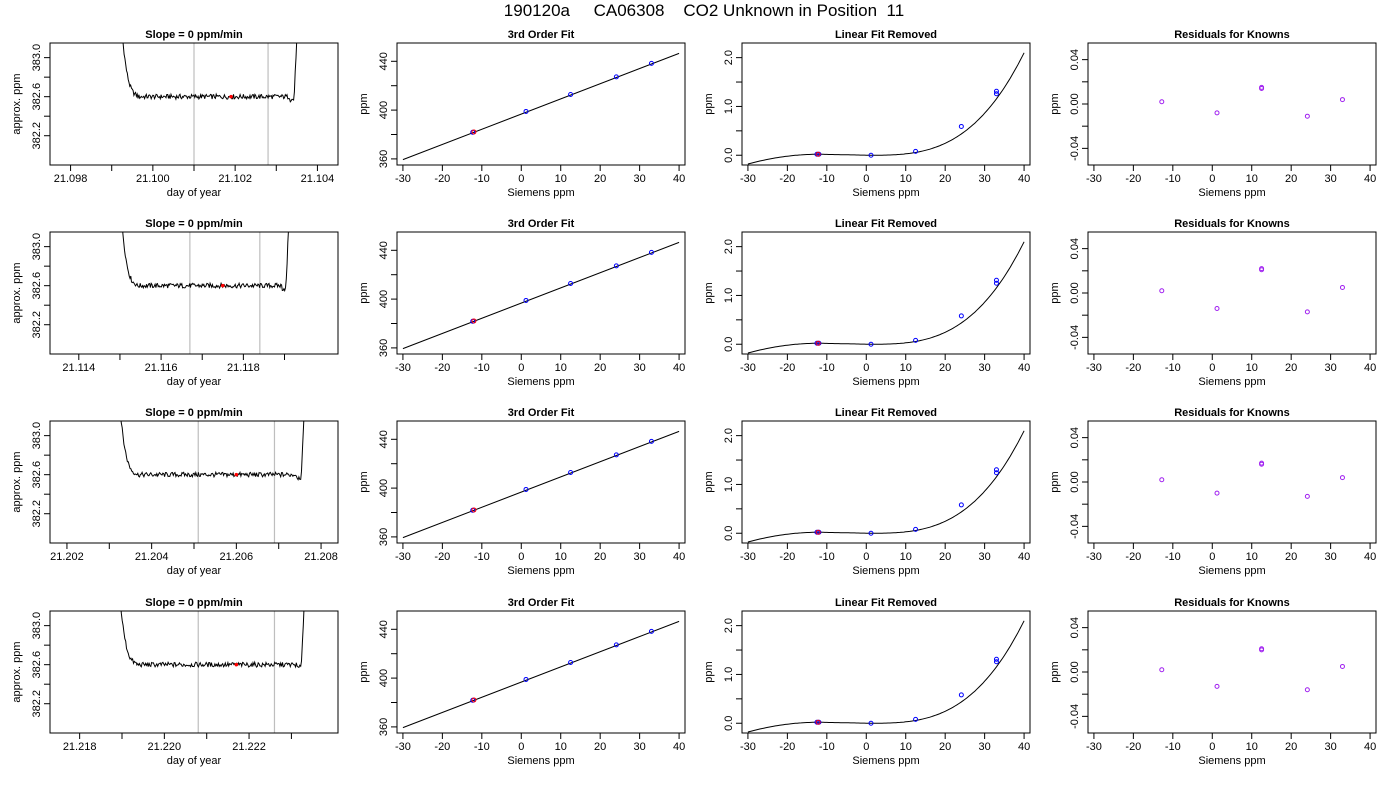 The image size is (1400, 800). What do you see at coordinates (886, 413) in the screenshot?
I see `panel-title: Linear Fit Removed` at bounding box center [886, 413].